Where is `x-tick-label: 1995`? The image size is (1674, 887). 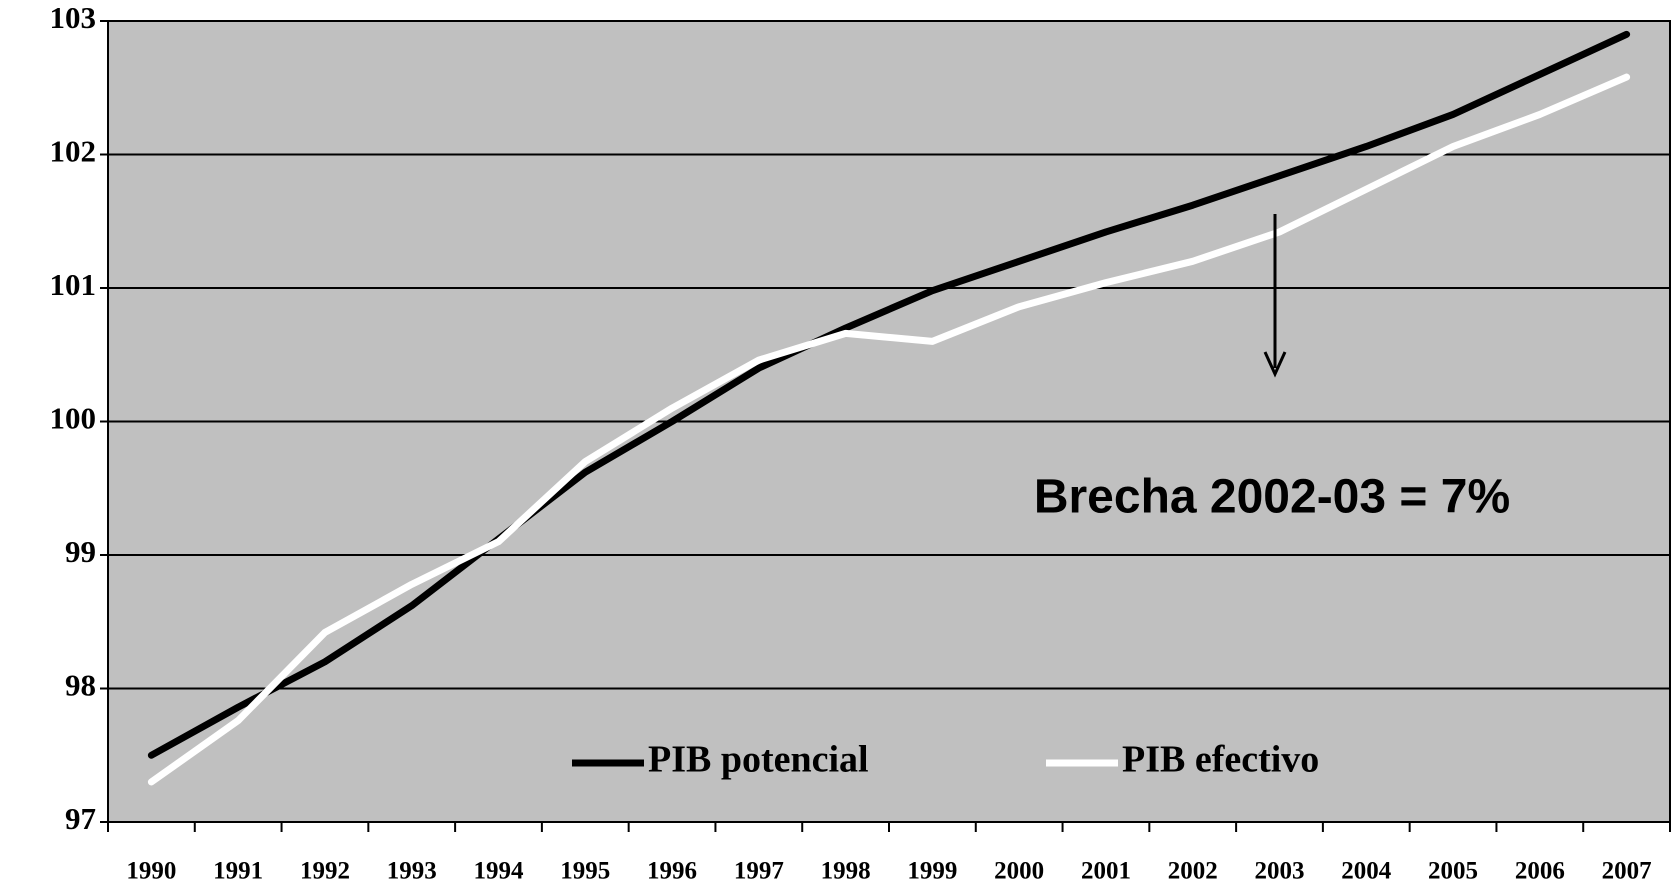
x-tick-label: 1995 is located at coordinates (585, 871).